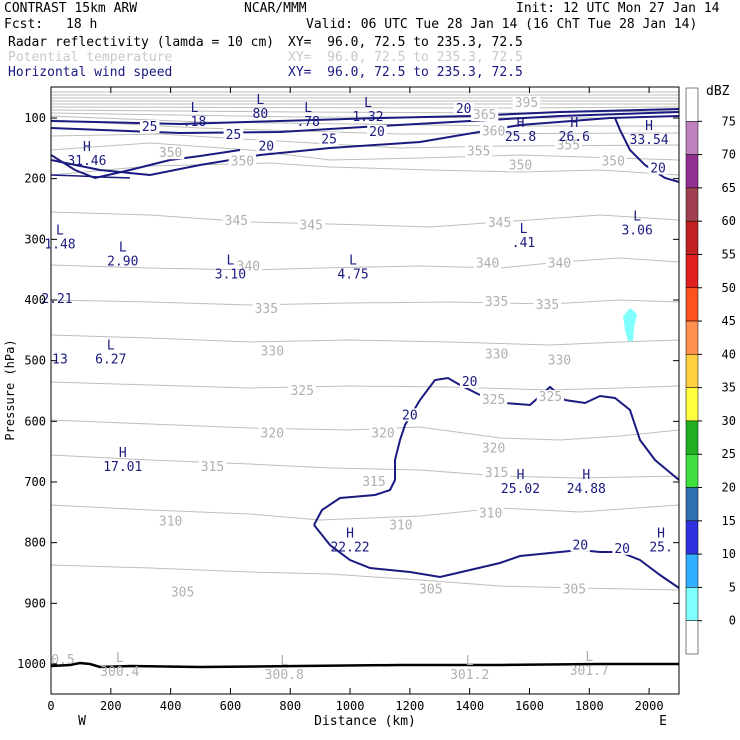 The height and width of the screenshot is (740, 740). I want to click on field-reflectivity-xy: XY= 96.0, 72.5 to 235.3, 72.5, so click(405, 42).